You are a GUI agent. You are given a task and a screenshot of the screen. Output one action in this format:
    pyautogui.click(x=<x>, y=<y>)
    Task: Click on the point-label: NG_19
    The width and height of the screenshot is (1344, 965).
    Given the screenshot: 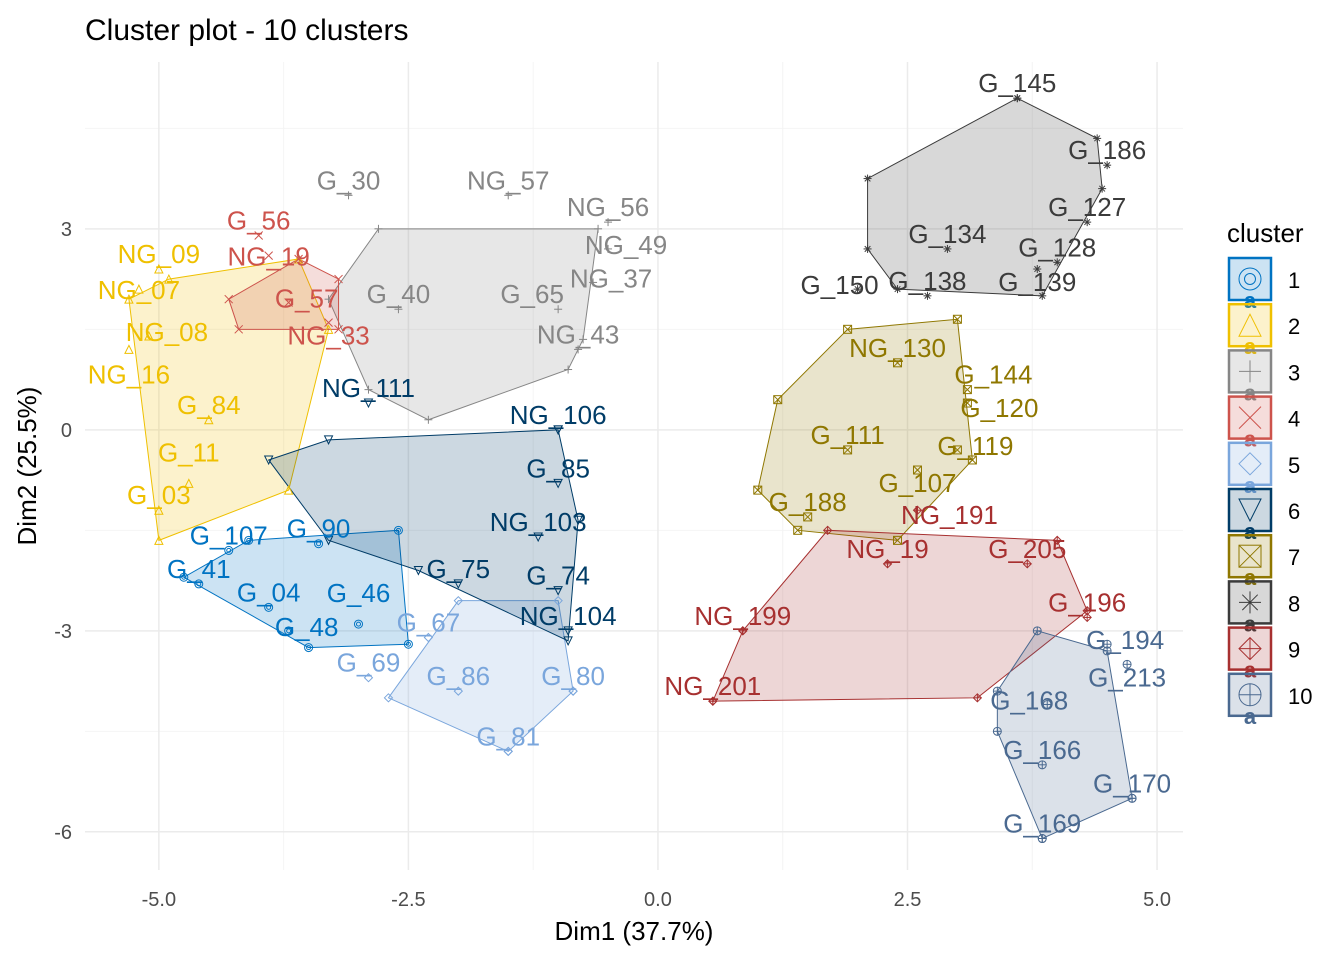 What is the action you would take?
    pyautogui.click(x=268, y=257)
    